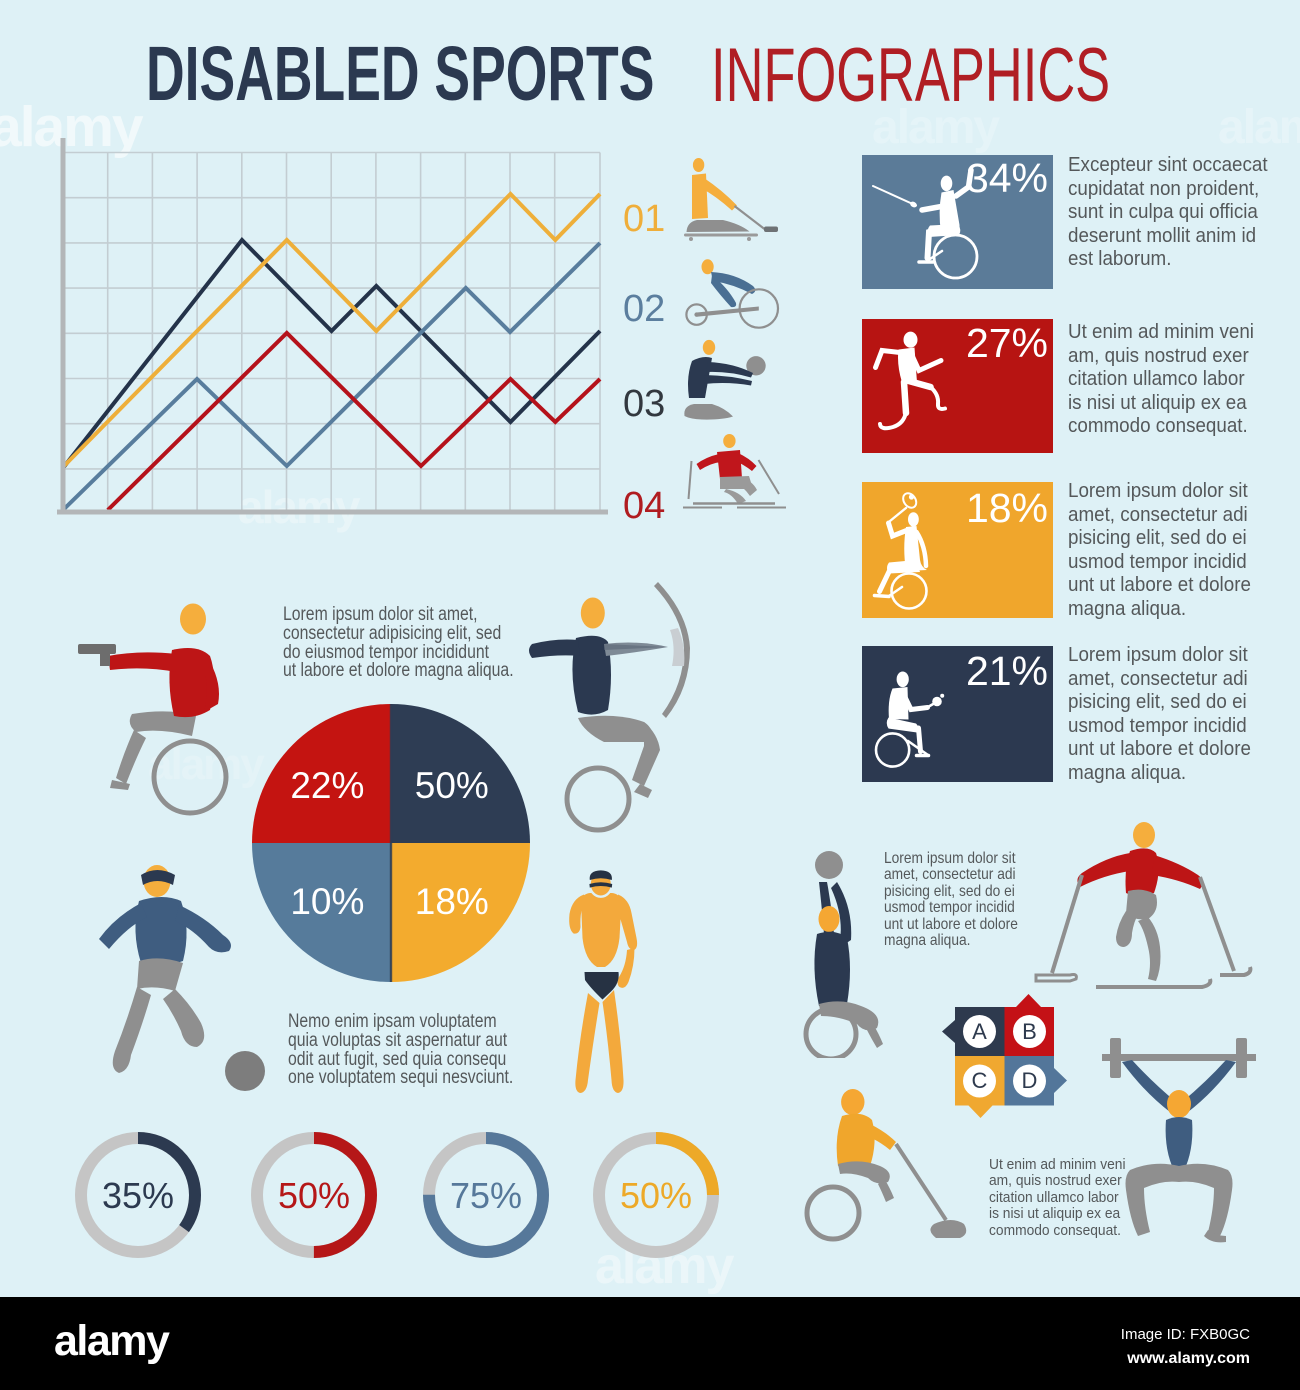 This screenshot has height=1390, width=1300. I want to click on svg-text: A, so click(979, 1031).